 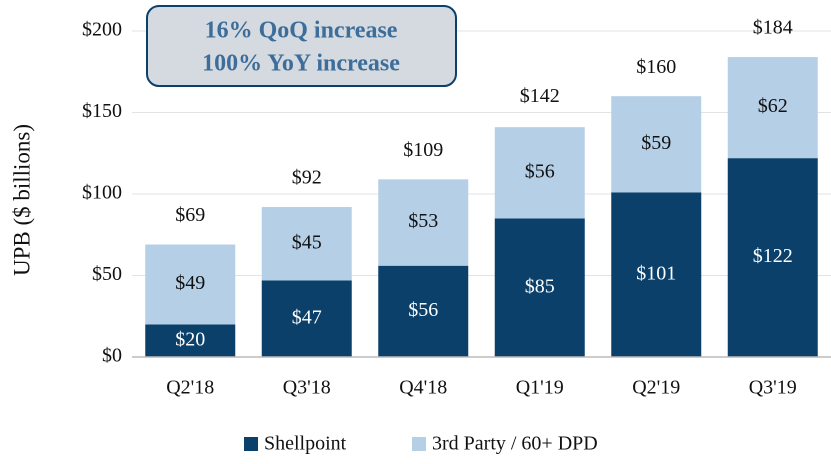 What do you see at coordinates (540, 96) in the screenshot?
I see `total-label: $142` at bounding box center [540, 96].